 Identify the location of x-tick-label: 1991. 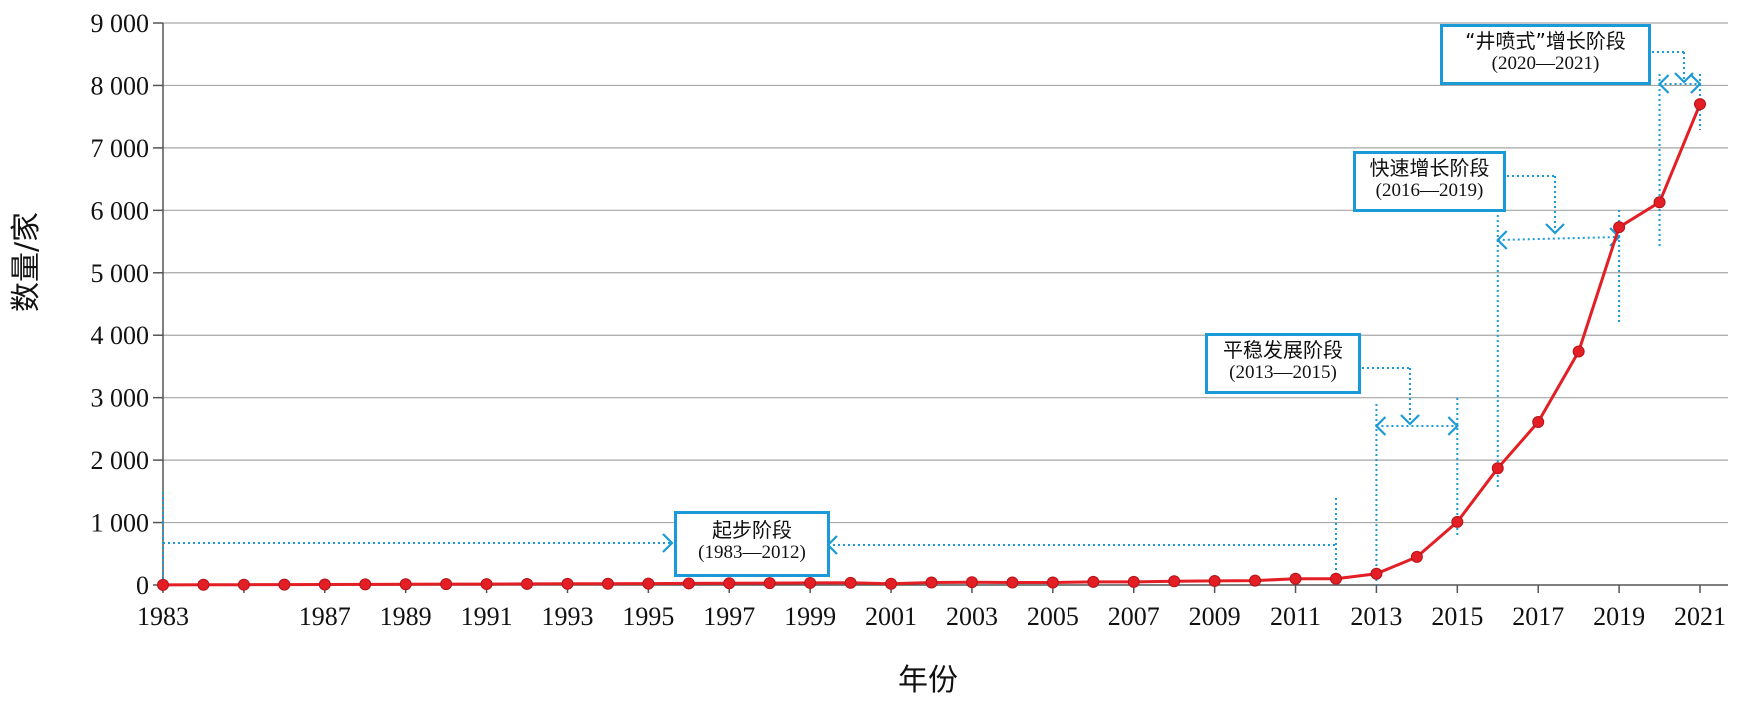
(487, 616).